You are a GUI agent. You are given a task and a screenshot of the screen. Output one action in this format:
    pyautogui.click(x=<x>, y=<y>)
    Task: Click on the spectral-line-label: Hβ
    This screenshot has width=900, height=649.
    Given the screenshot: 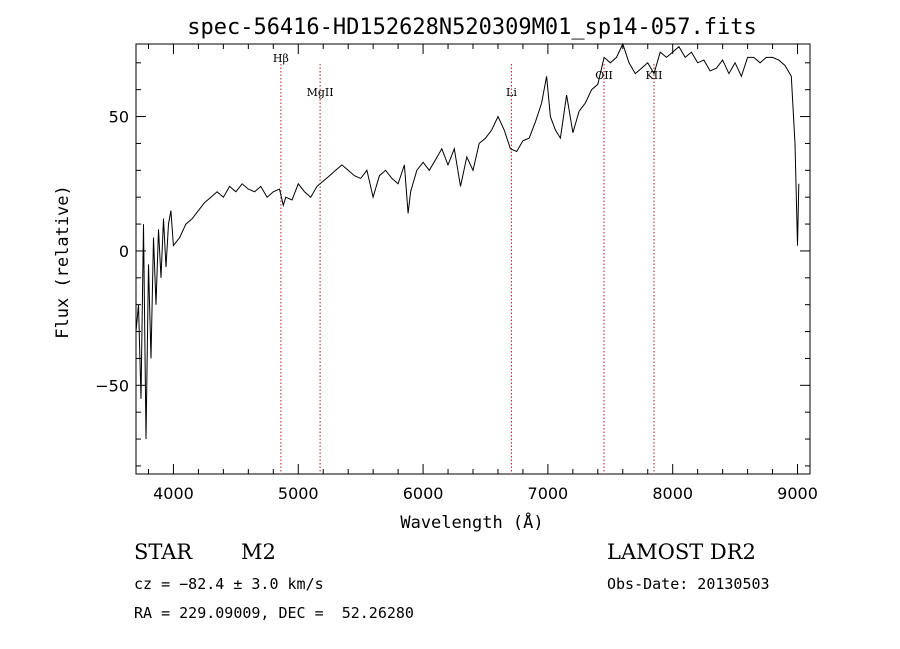 What is the action you would take?
    pyautogui.click(x=281, y=58)
    